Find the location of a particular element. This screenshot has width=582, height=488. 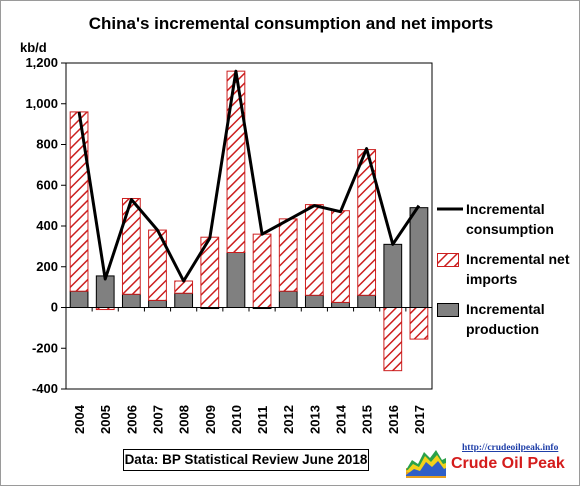

x-tick-label: 2011 is located at coordinates (262, 420).